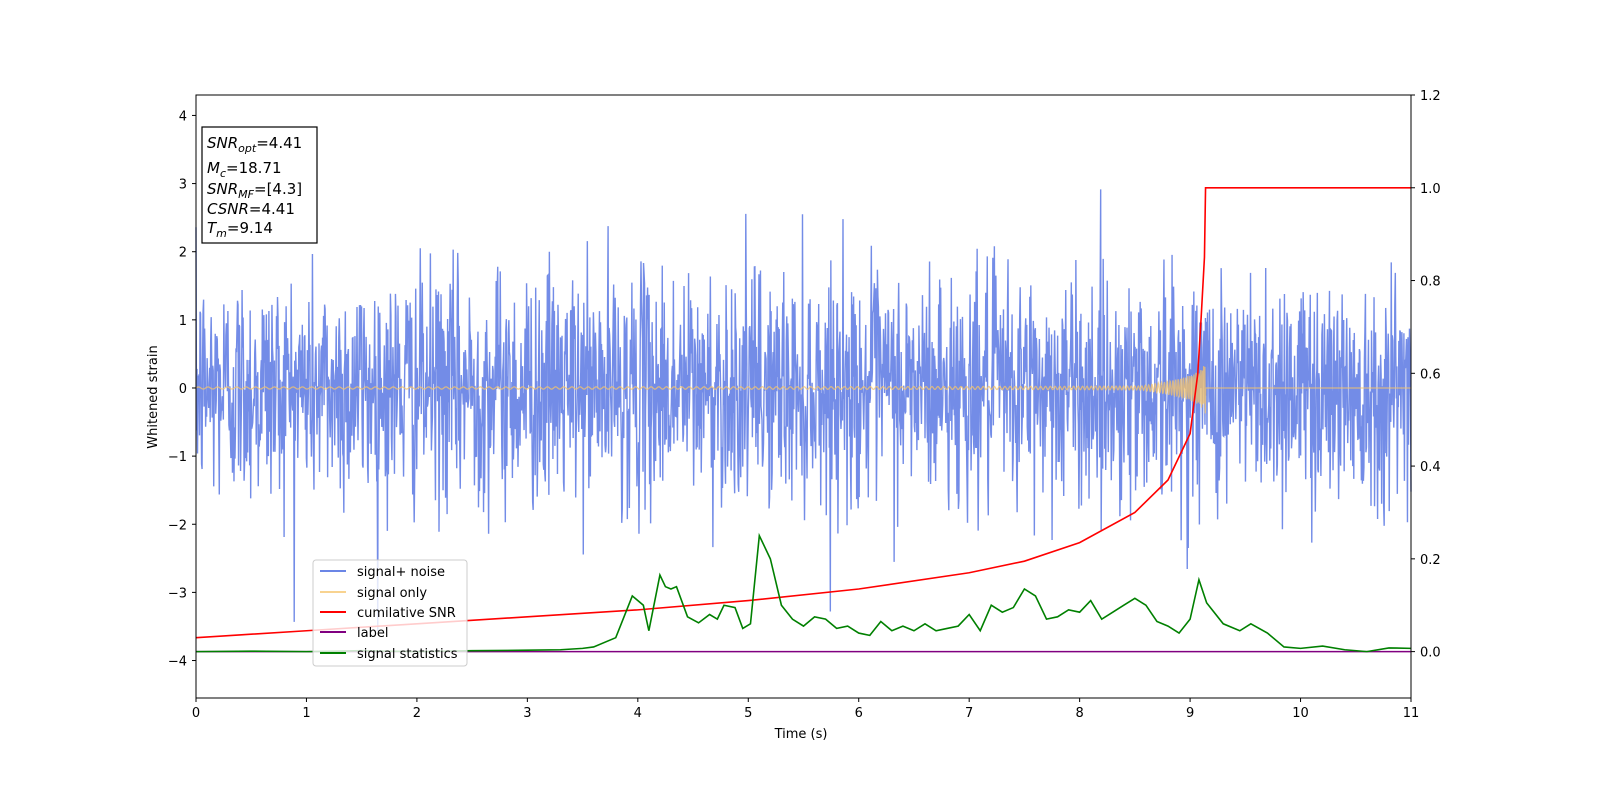  I want to click on y-left-tick-label: 2, so click(183, 253).